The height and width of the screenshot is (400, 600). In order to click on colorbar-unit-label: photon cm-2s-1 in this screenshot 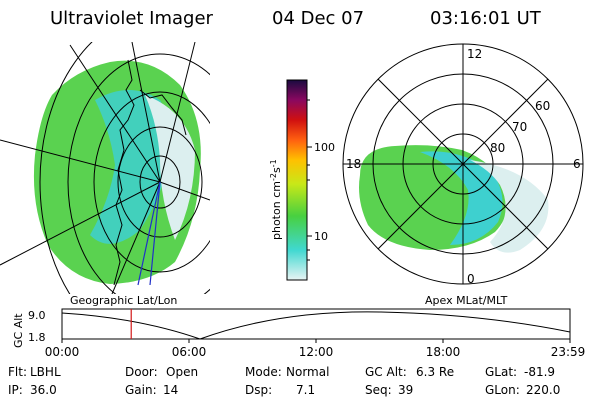, I will do `click(276, 199)`.